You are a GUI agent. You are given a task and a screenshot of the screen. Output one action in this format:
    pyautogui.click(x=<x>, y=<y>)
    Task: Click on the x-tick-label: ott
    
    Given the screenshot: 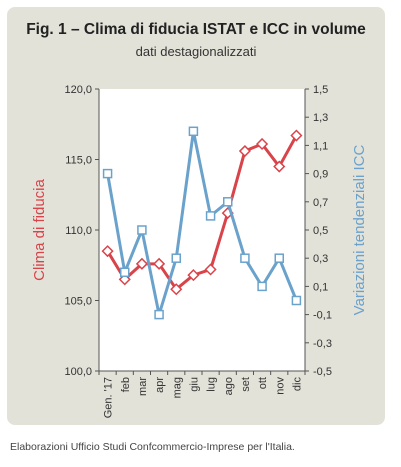 What is the action you would take?
    pyautogui.click(x=263, y=383)
    